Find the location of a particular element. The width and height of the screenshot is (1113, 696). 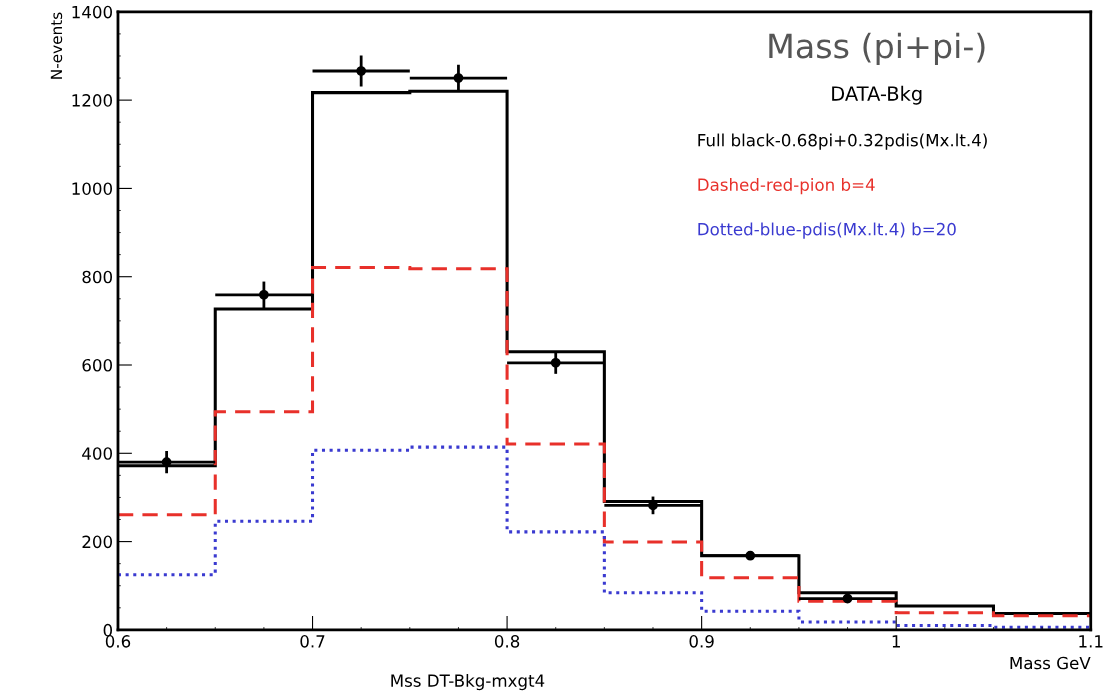

y-tick-label: 800 is located at coordinates (97, 277).